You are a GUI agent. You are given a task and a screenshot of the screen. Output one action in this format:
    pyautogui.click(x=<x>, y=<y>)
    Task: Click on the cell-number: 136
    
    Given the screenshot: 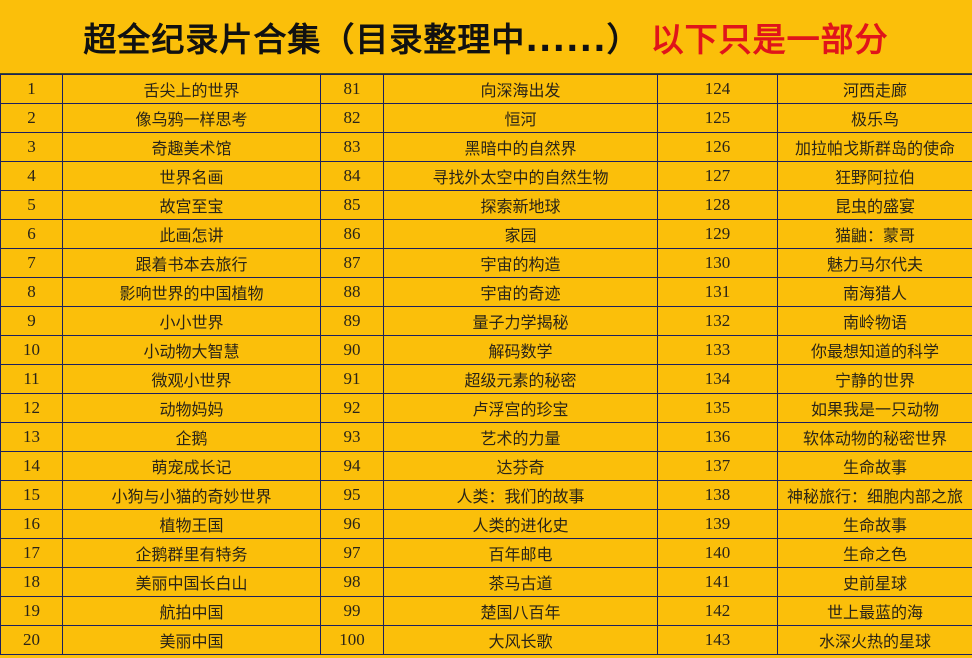 What is the action you would take?
    pyautogui.click(x=717, y=437)
    